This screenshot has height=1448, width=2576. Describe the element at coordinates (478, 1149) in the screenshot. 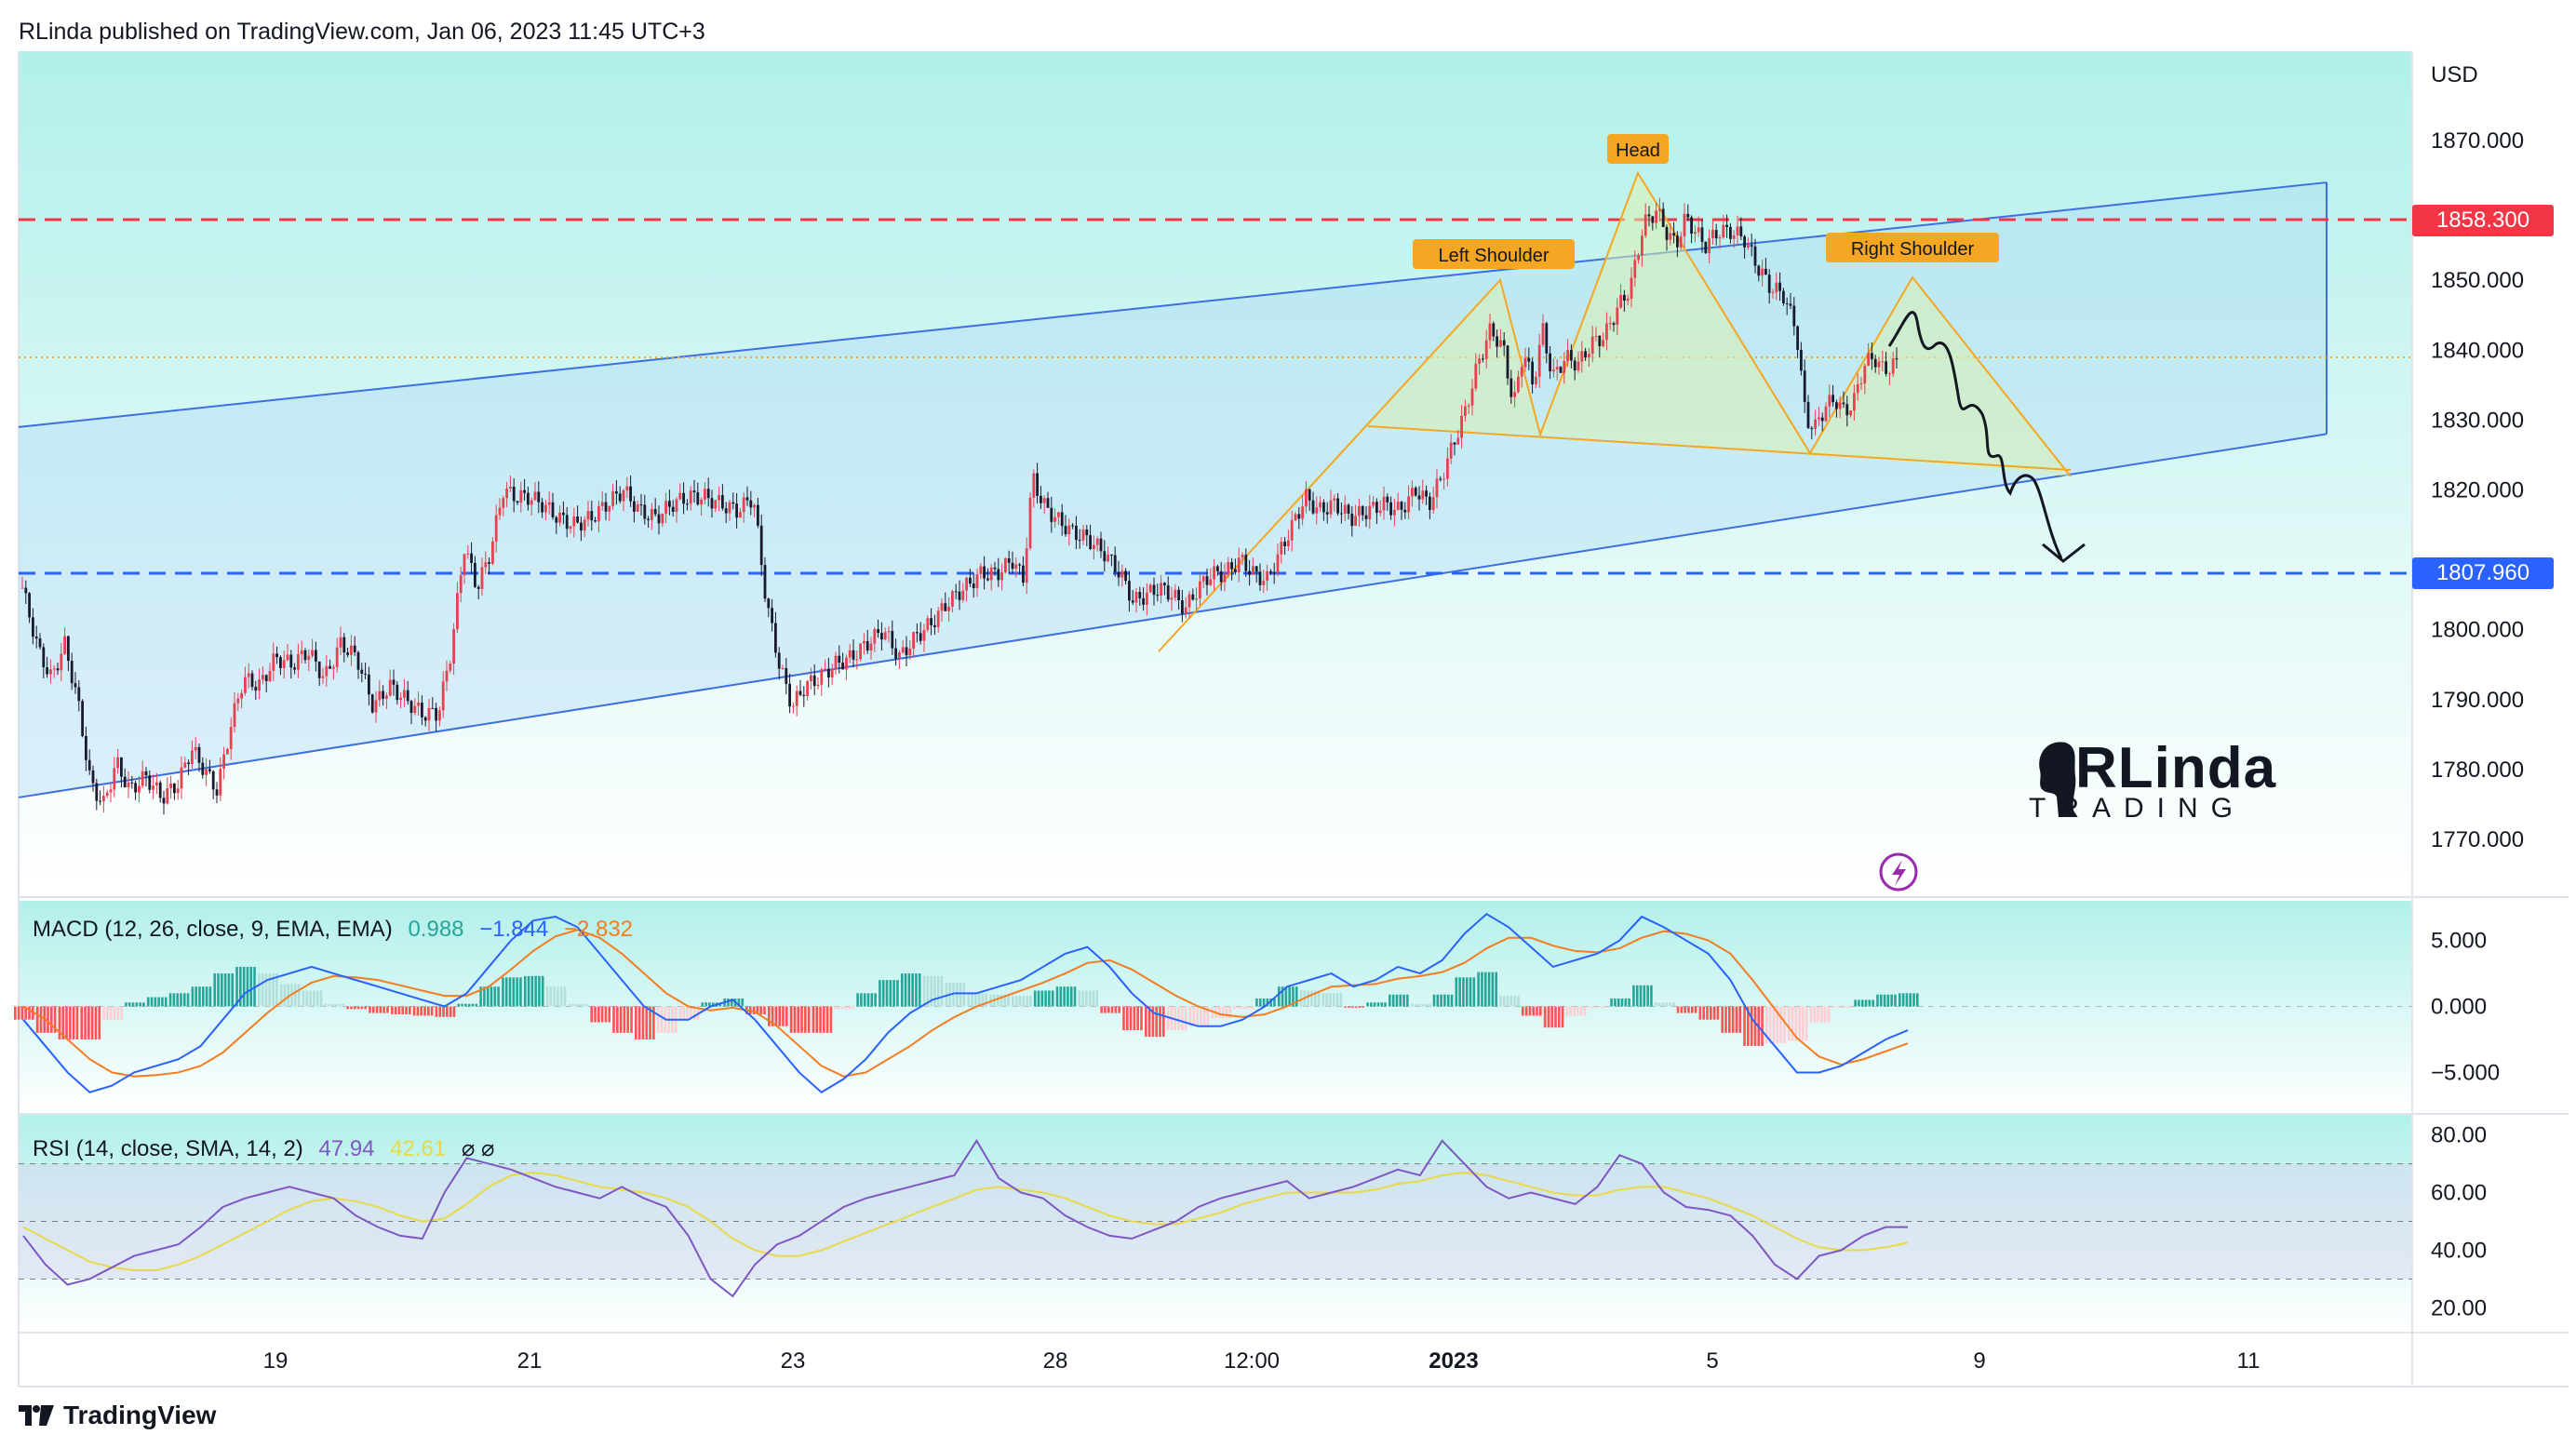

I see `rsi-eye-icon: ⌀ ⌀` at that location.